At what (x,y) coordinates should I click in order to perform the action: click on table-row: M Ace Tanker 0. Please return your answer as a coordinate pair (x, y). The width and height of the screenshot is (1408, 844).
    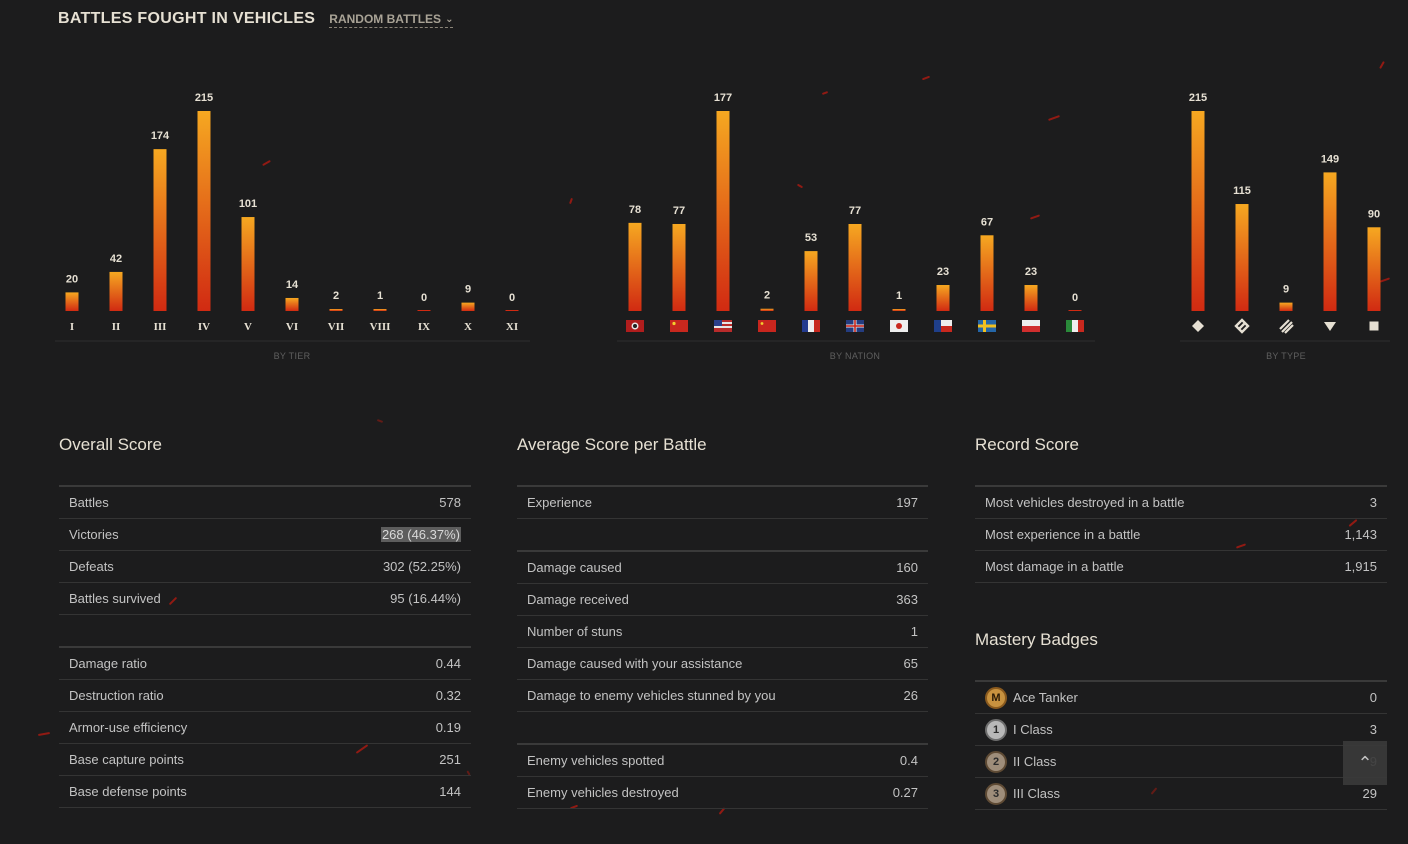
    Looking at the image, I should click on (1181, 698).